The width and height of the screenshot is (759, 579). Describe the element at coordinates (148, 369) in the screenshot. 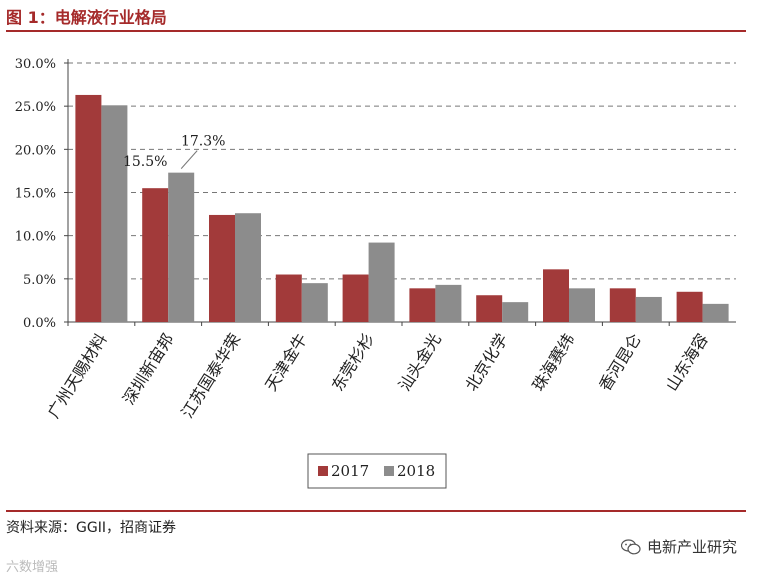

I see `x-tick-label: 深圳新宙邦` at that location.